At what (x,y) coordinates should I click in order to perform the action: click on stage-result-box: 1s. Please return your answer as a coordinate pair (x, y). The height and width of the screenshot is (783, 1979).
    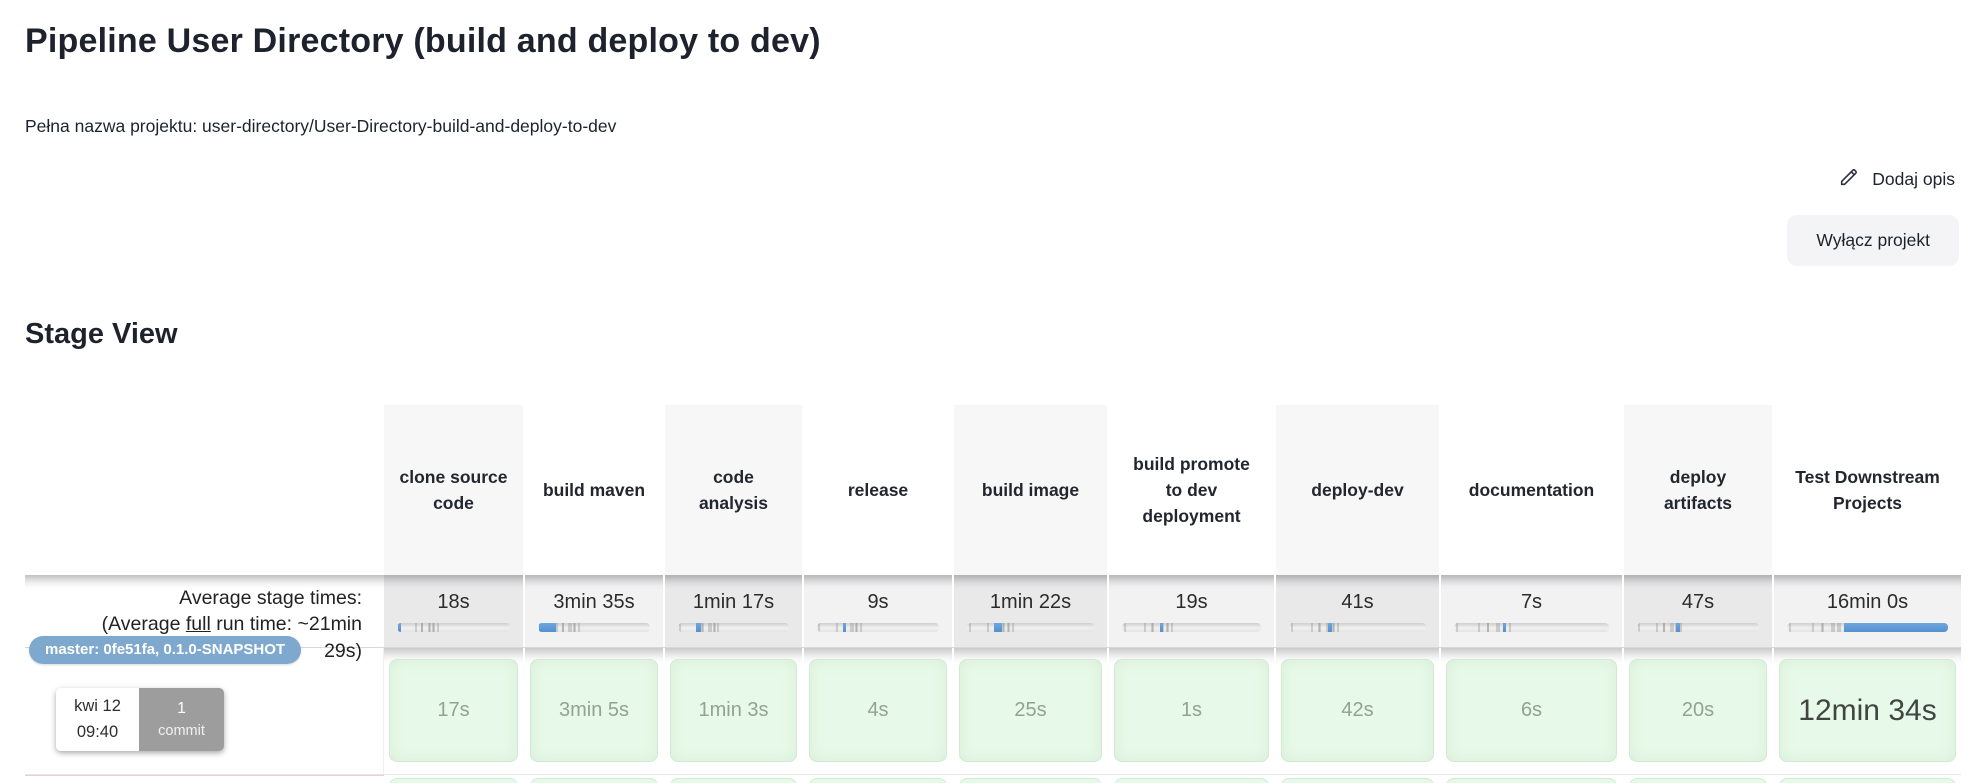
    Looking at the image, I should click on (1191, 710).